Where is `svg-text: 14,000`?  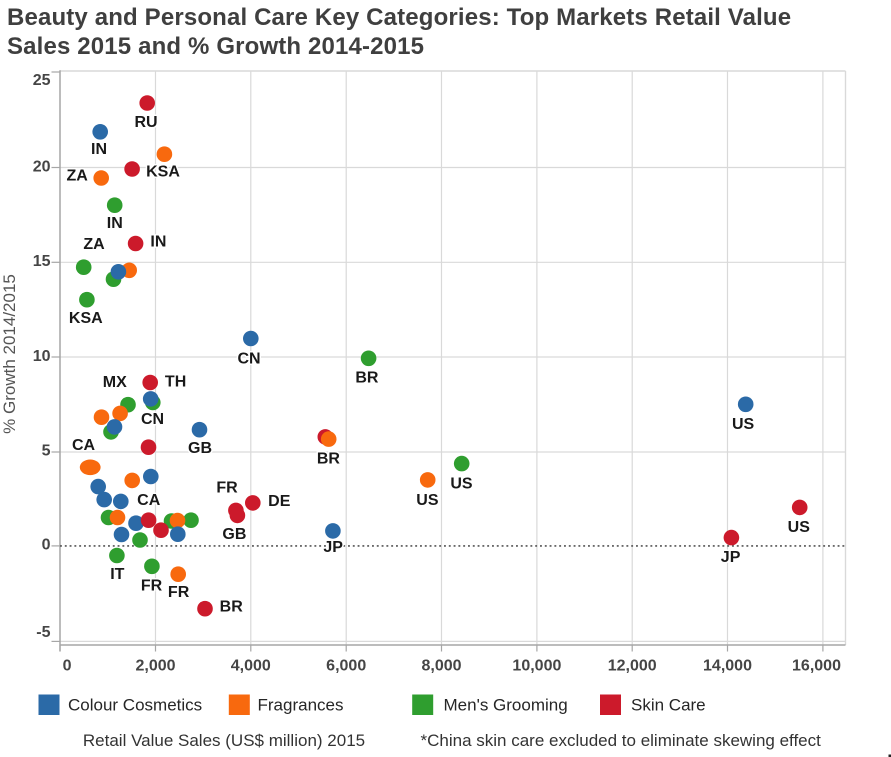 svg-text: 14,000 is located at coordinates (727, 665).